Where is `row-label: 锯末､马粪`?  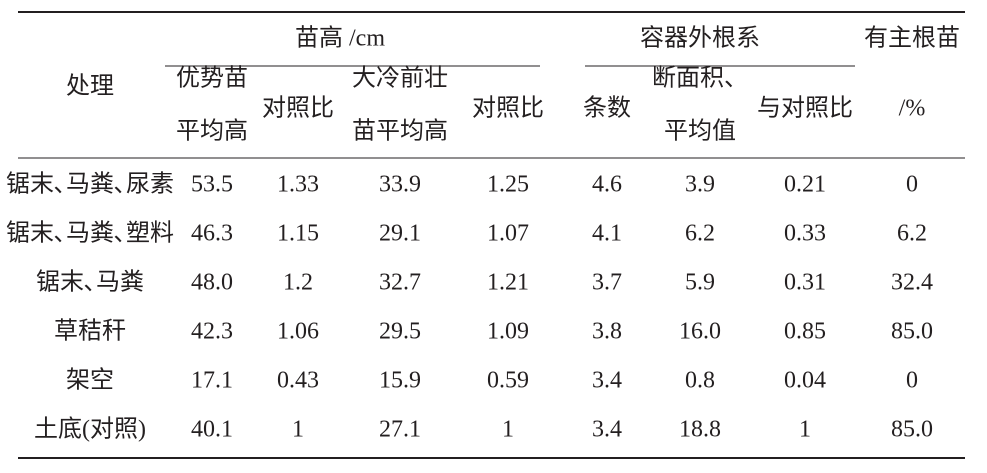
row-label: 锯末､马粪 is located at coordinates (90, 282).